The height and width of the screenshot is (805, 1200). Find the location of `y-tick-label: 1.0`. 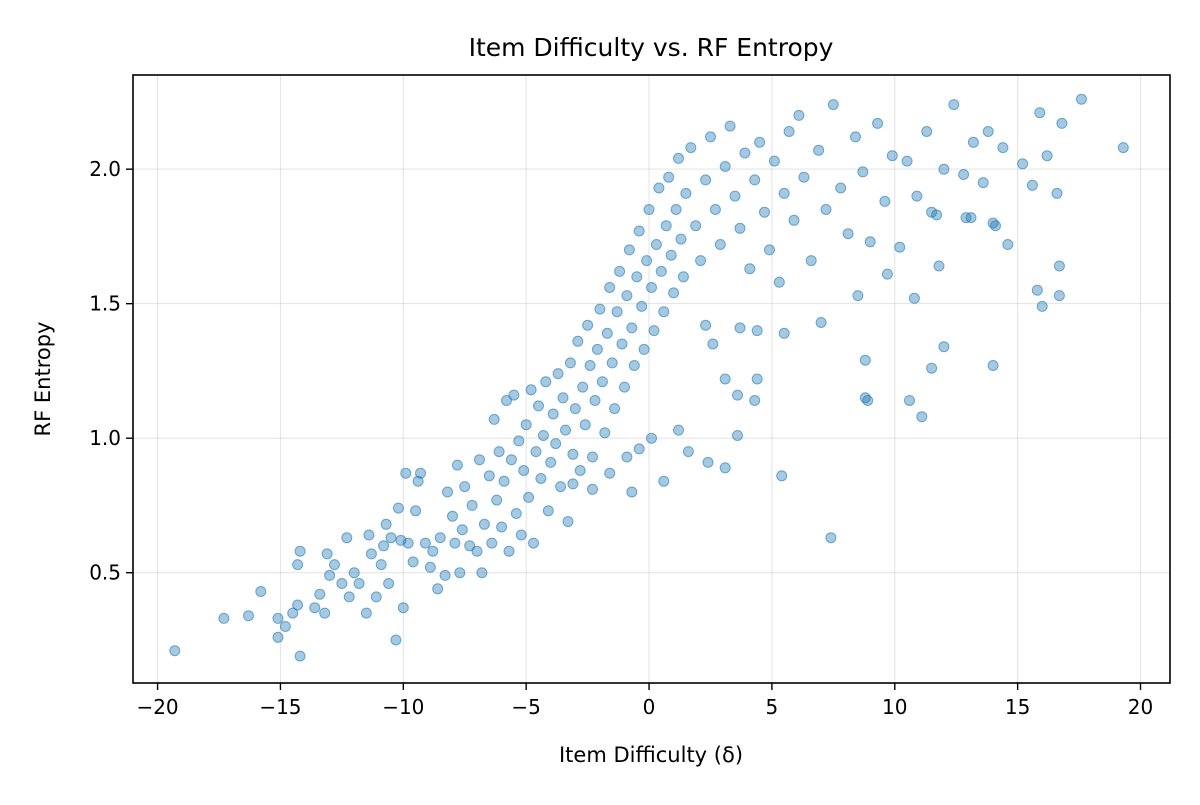

y-tick-label: 1.0 is located at coordinates (105, 438).